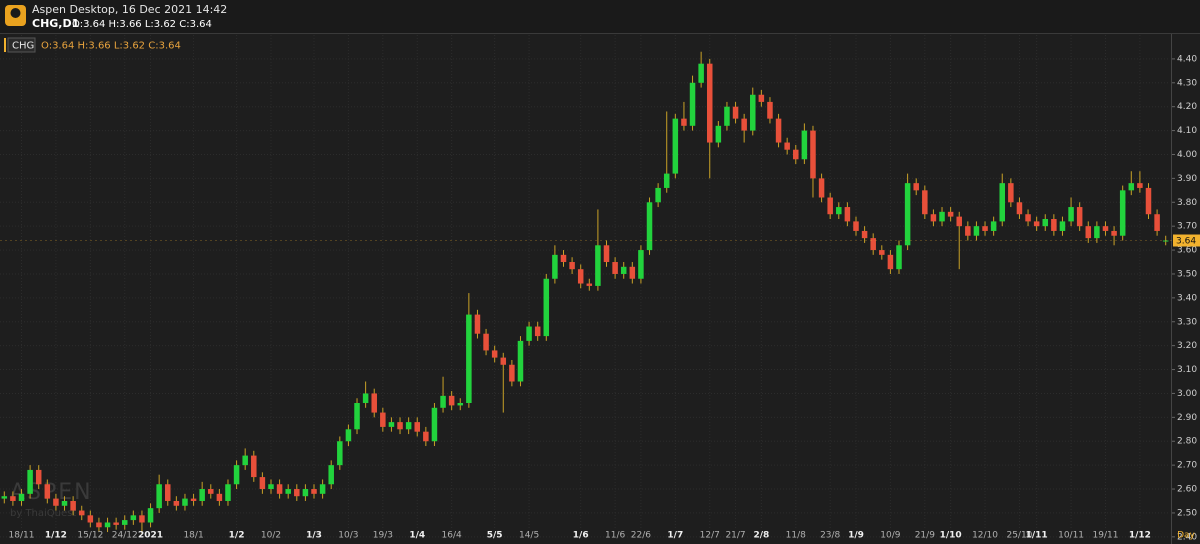 The height and width of the screenshot is (544, 1200). What do you see at coordinates (1187, 179) in the screenshot?
I see `y-tick-label: 3.90` at bounding box center [1187, 179].